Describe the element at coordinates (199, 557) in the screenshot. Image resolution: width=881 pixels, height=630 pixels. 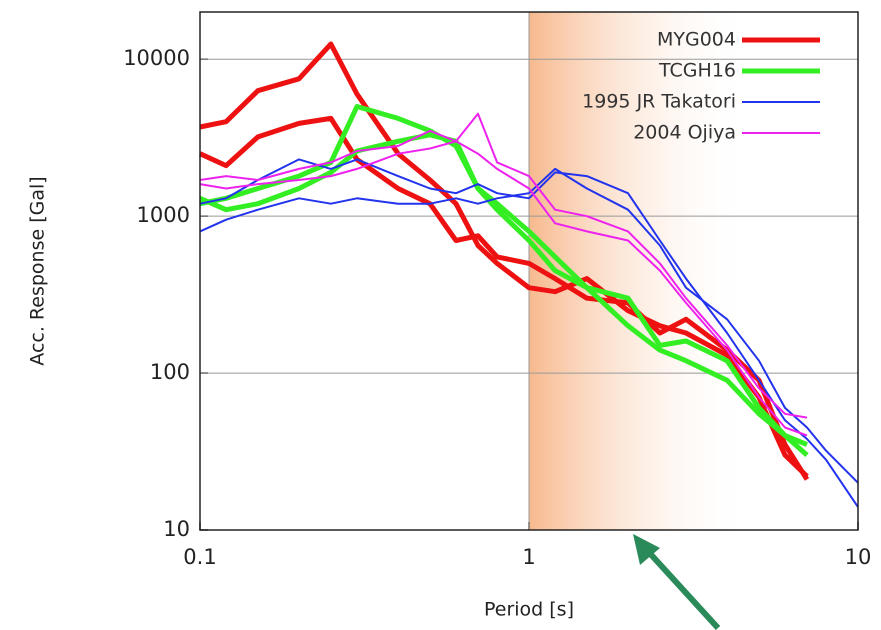
I see `x-tick-label: 0.1` at that location.